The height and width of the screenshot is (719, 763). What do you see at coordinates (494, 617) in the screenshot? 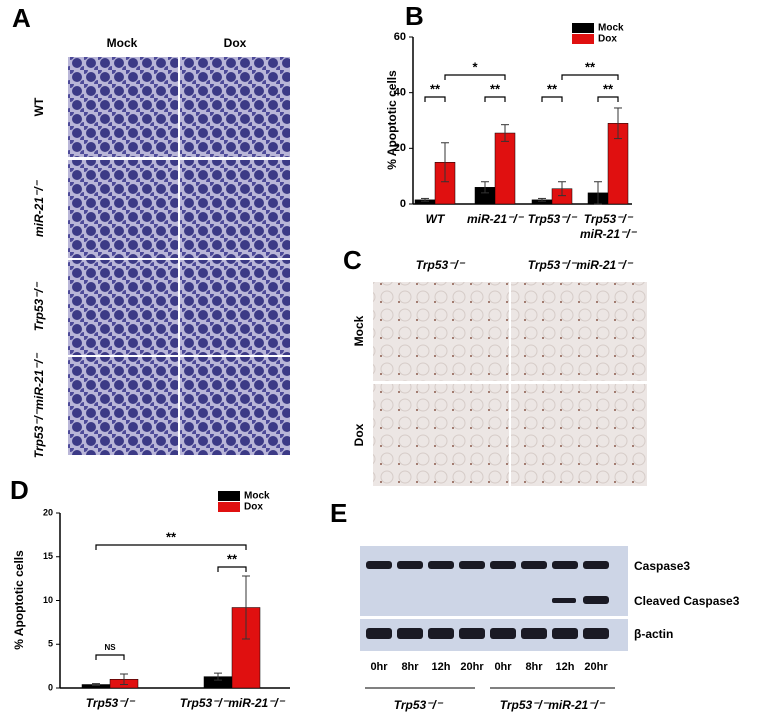
I see `western-blot` at bounding box center [494, 617].